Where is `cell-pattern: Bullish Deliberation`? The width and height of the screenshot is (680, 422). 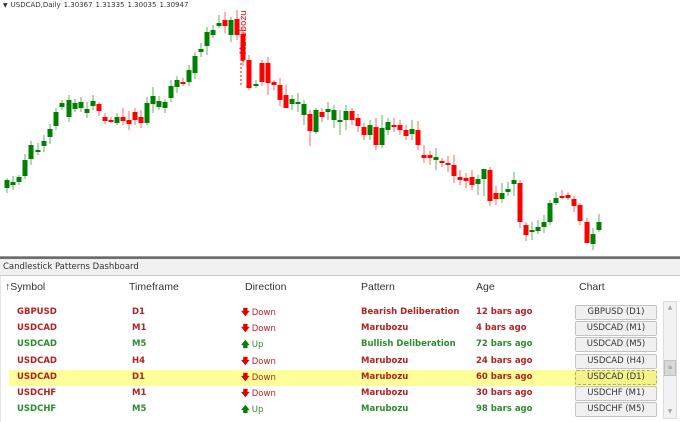 cell-pattern: Bullish Deliberation is located at coordinates (408, 344).